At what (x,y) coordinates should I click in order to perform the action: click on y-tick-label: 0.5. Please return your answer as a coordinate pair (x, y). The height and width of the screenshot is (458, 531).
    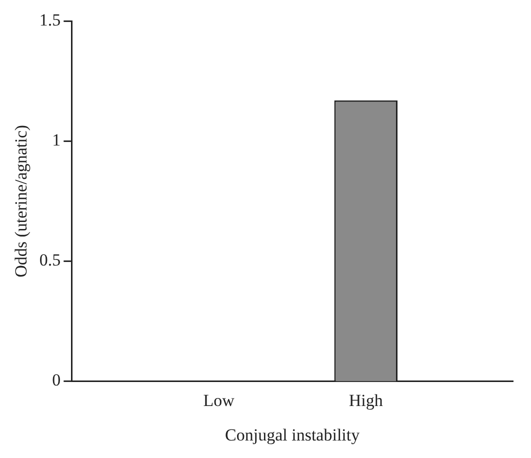
    Looking at the image, I should click on (50, 260).